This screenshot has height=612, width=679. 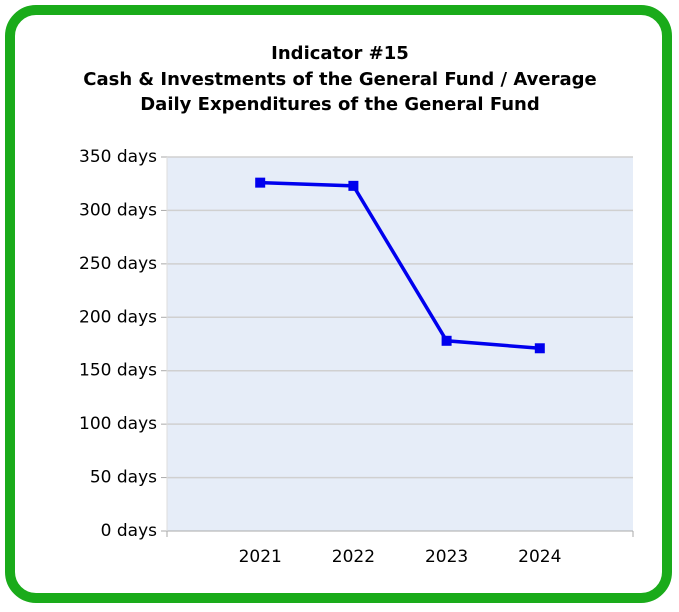 I want to click on chart-subtitle: Daily Expenditures of the General Fund, so click(x=340, y=104).